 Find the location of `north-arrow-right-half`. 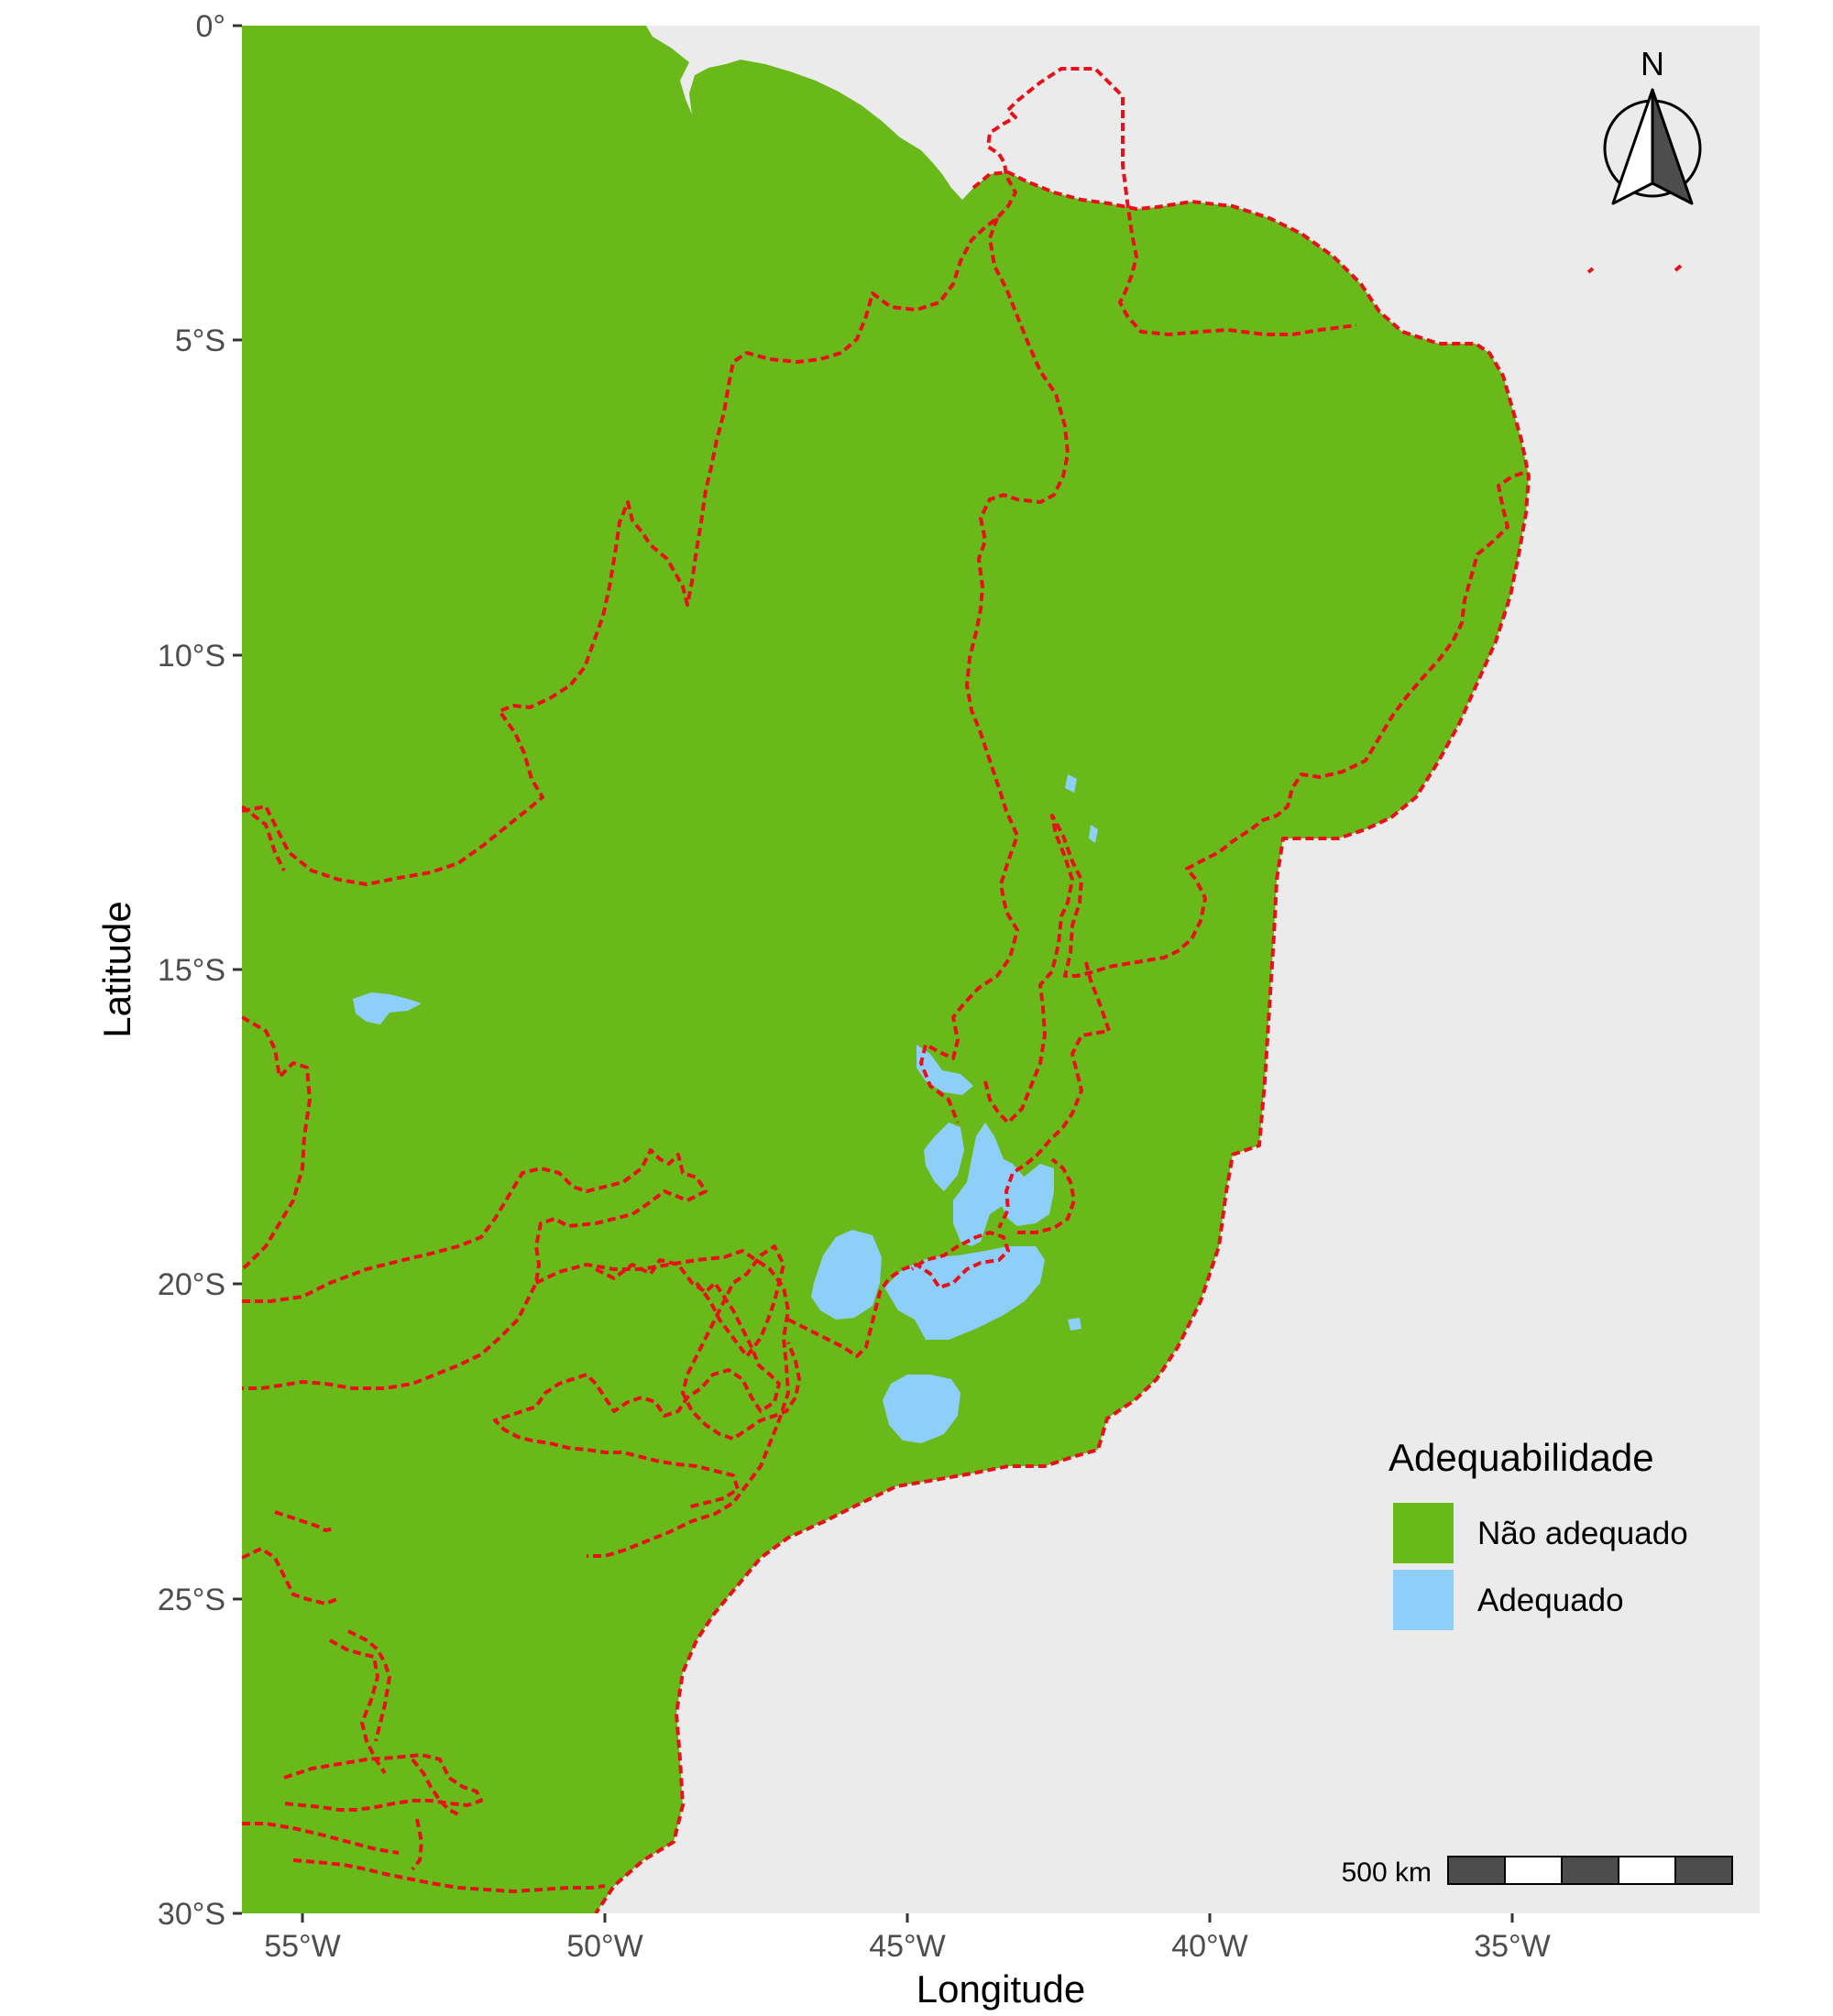

north-arrow-right-half is located at coordinates (1672, 146).